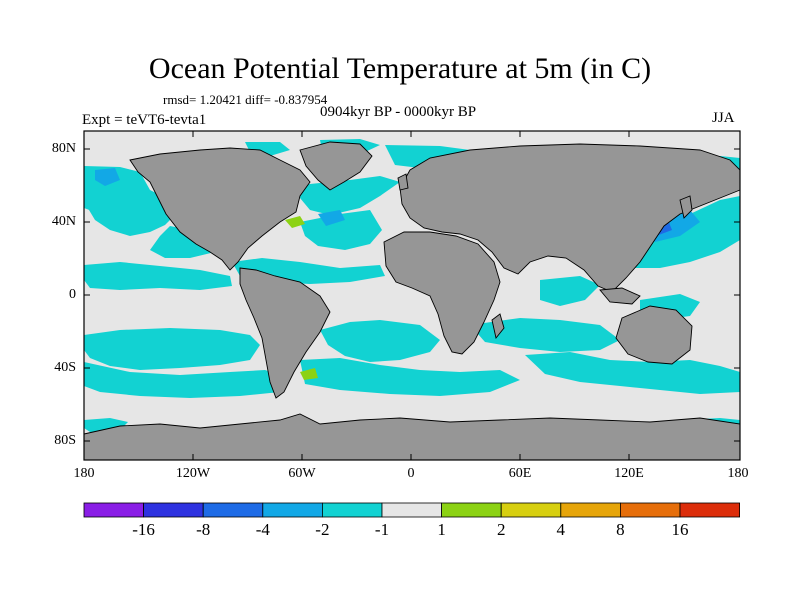  I want to click on madagascar, so click(498, 326).